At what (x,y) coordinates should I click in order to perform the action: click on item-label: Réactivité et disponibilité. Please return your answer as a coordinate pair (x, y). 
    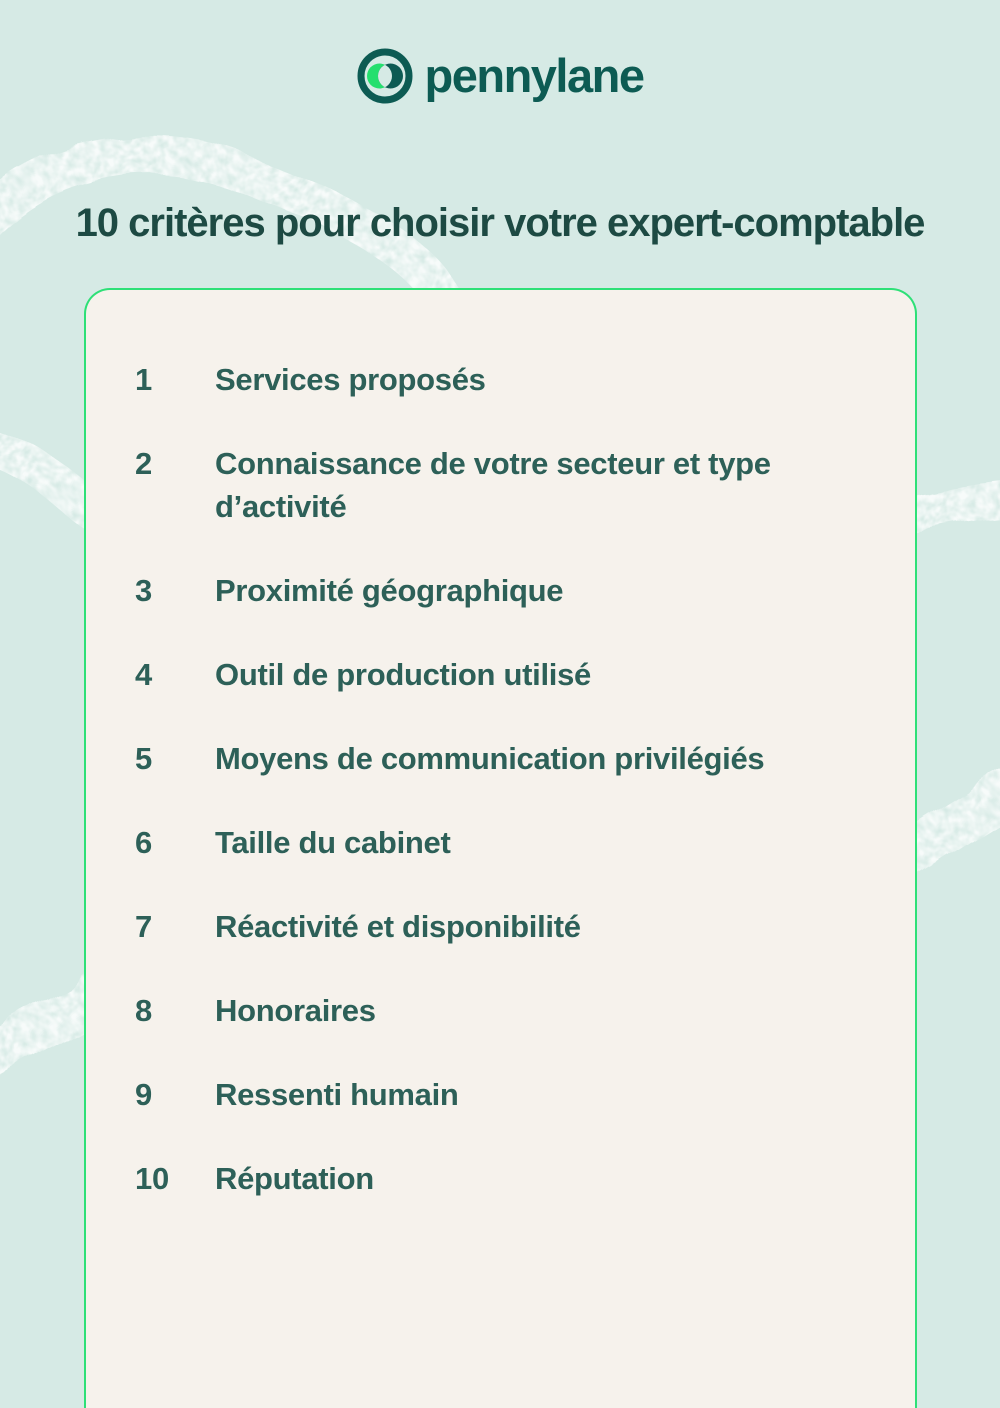
    Looking at the image, I should click on (398, 926).